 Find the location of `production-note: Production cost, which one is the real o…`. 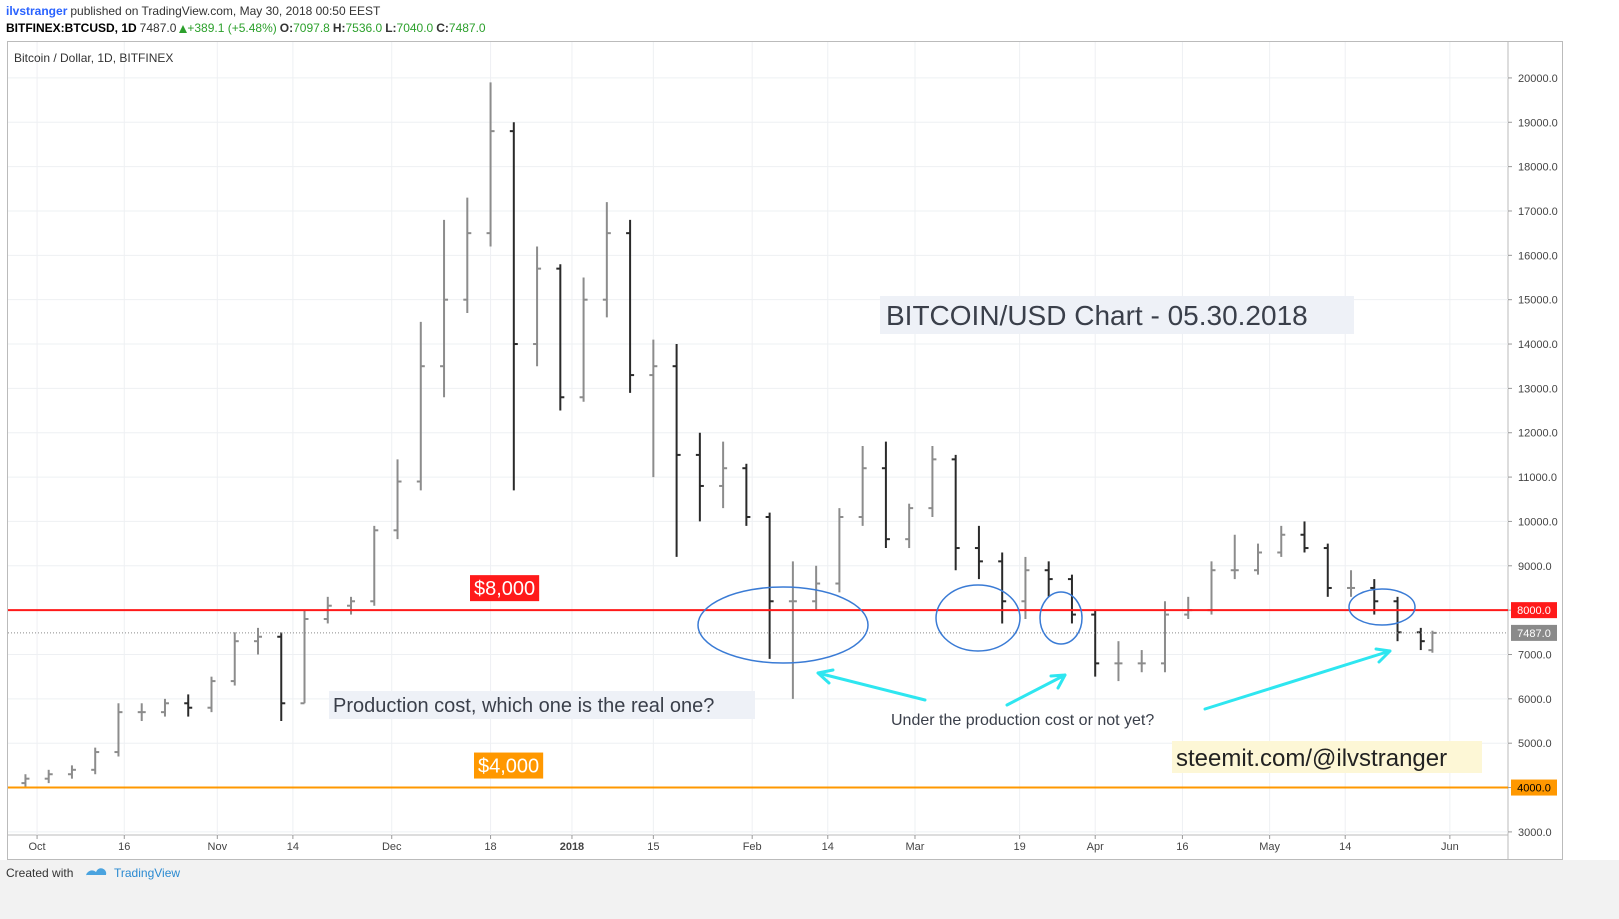

production-note: Production cost, which one is the real o… is located at coordinates (523, 706).